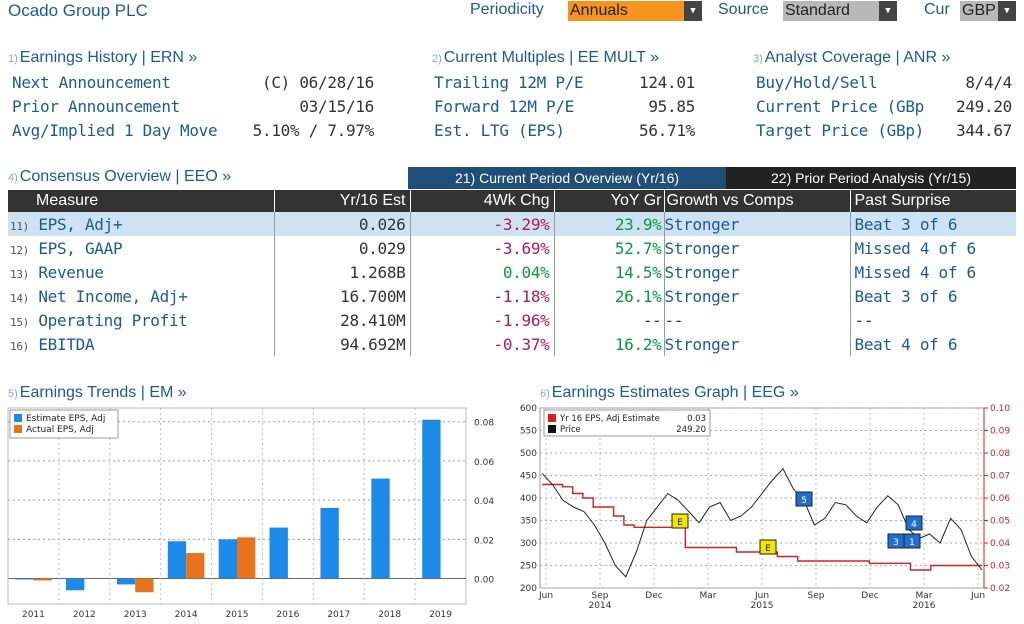  Describe the element at coordinates (609, 224) in the screenshot. I see `yoy-cell: 23.9%` at that location.